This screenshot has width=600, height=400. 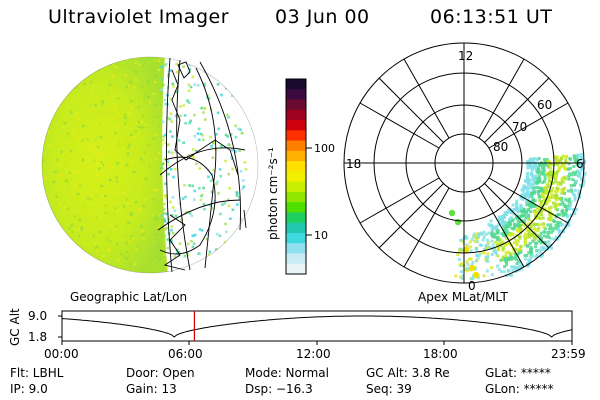 What do you see at coordinates (465, 56) in the screenshot?
I see `mlt-label-12: 12` at bounding box center [465, 56].